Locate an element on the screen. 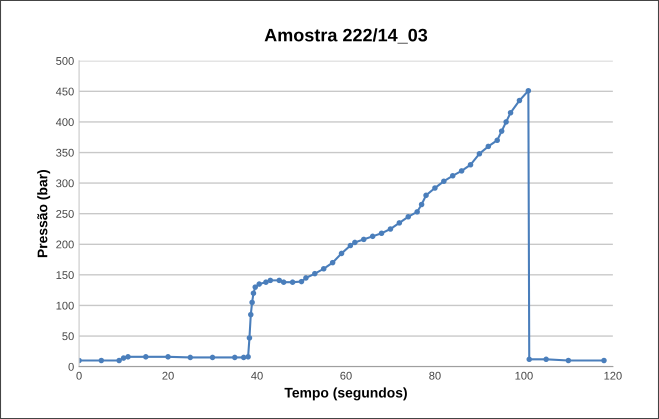 The height and width of the screenshot is (419, 659). y-tick-label: 0 is located at coordinates (71, 366).